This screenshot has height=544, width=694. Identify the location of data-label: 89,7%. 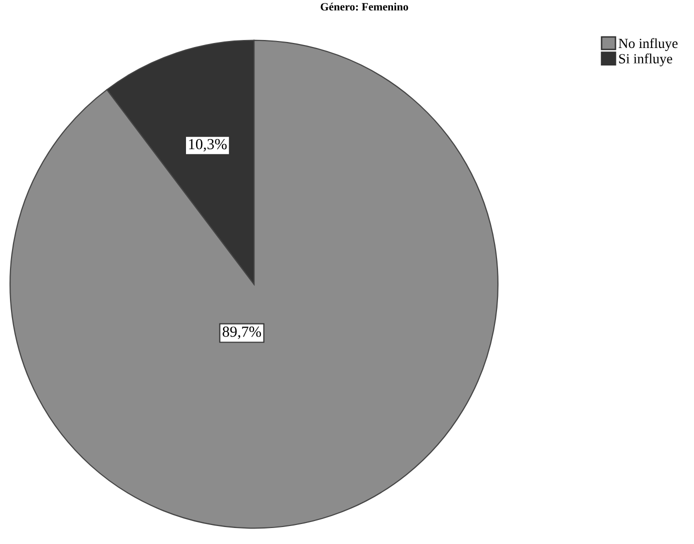
(242, 333).